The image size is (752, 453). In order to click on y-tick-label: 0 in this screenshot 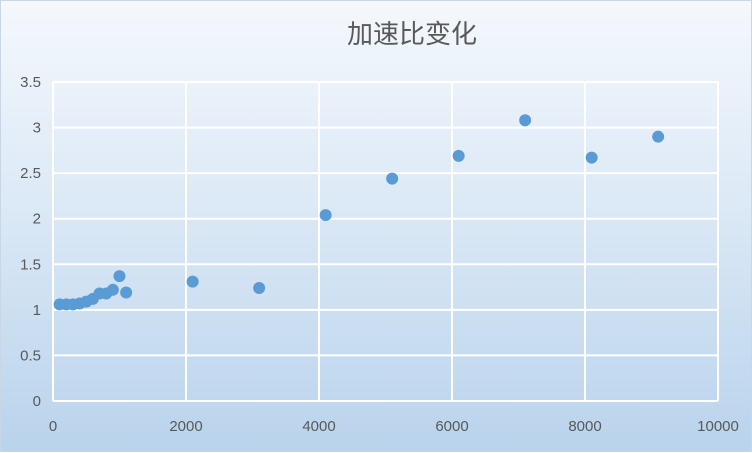, I will do `click(37, 401)`.